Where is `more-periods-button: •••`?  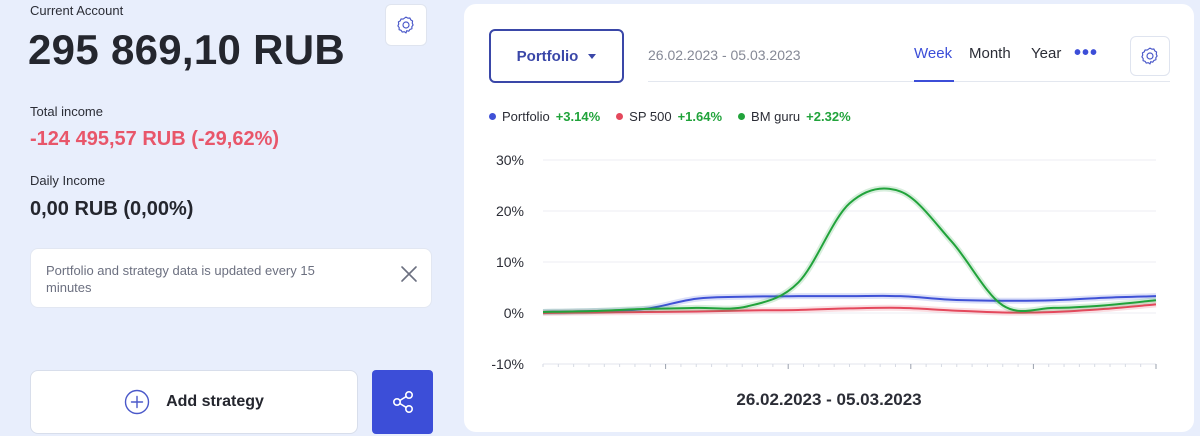
more-periods-button: ••• is located at coordinates (1086, 53).